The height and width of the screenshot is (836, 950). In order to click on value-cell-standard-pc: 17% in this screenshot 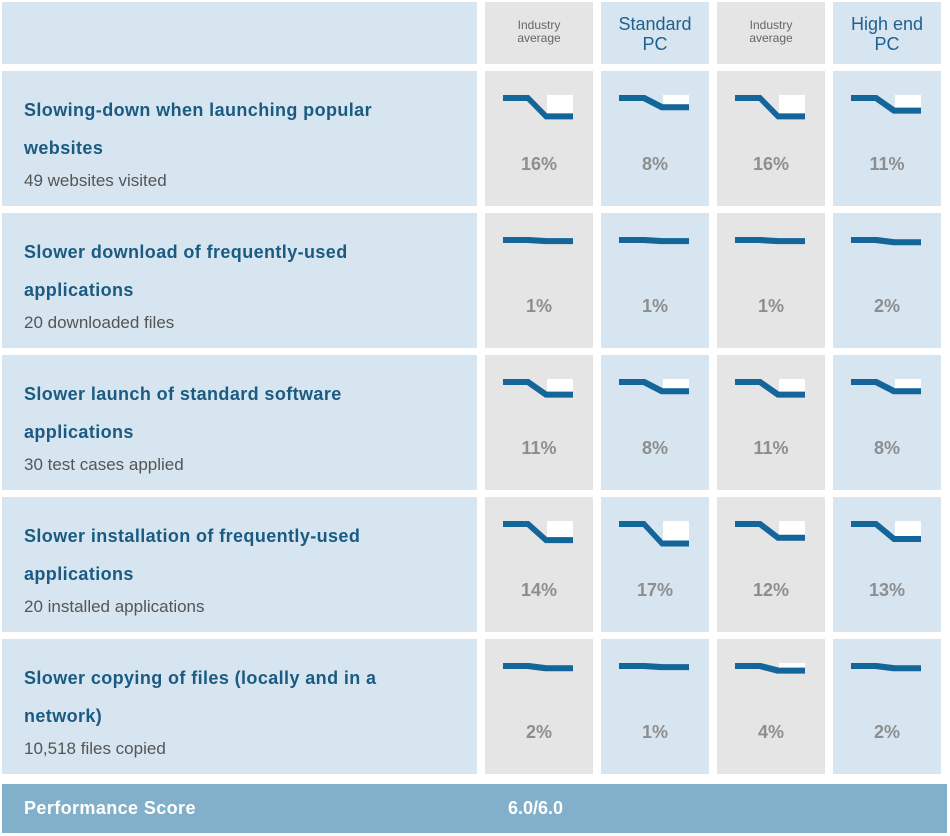, I will do `click(655, 564)`.